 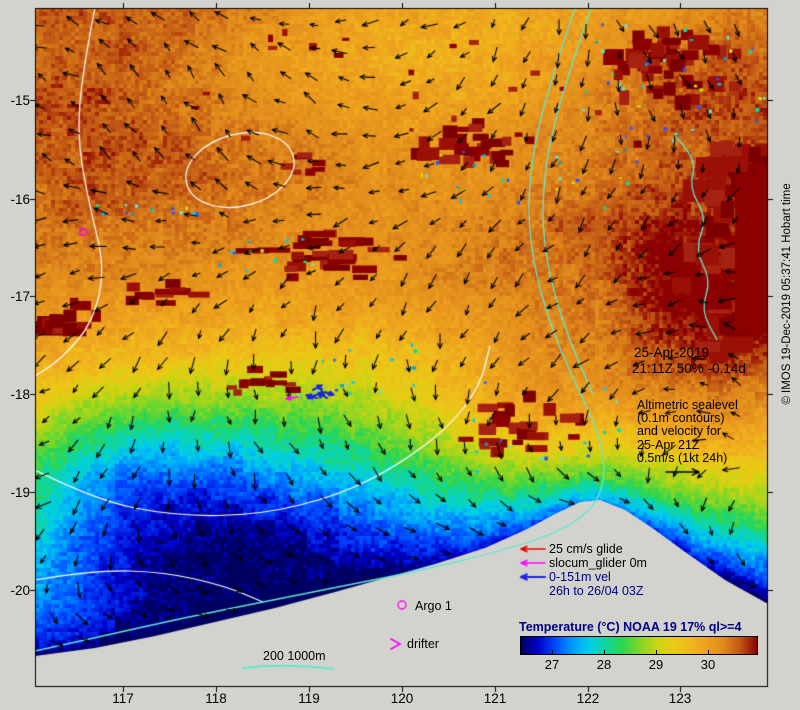 What do you see at coordinates (20, 492) in the screenshot?
I see `y-axis-label: -19` at bounding box center [20, 492].